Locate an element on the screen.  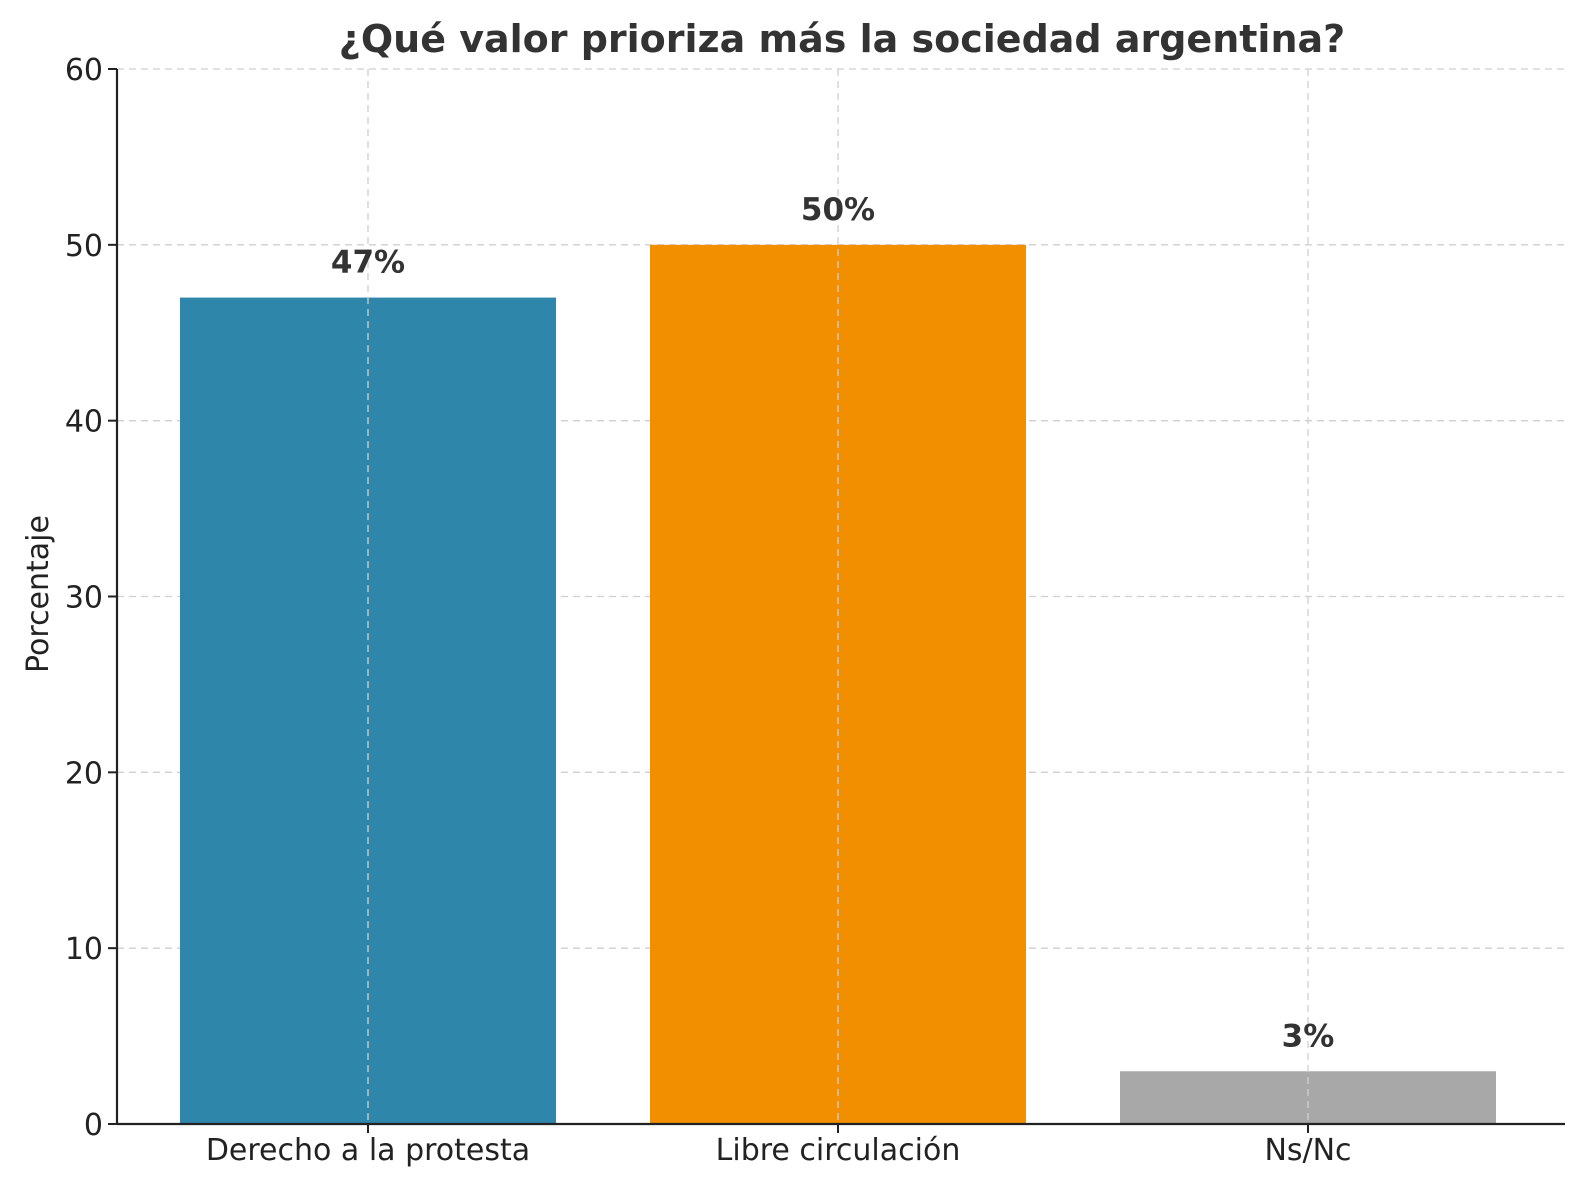
y-tick-label: 30 is located at coordinates (84, 598).